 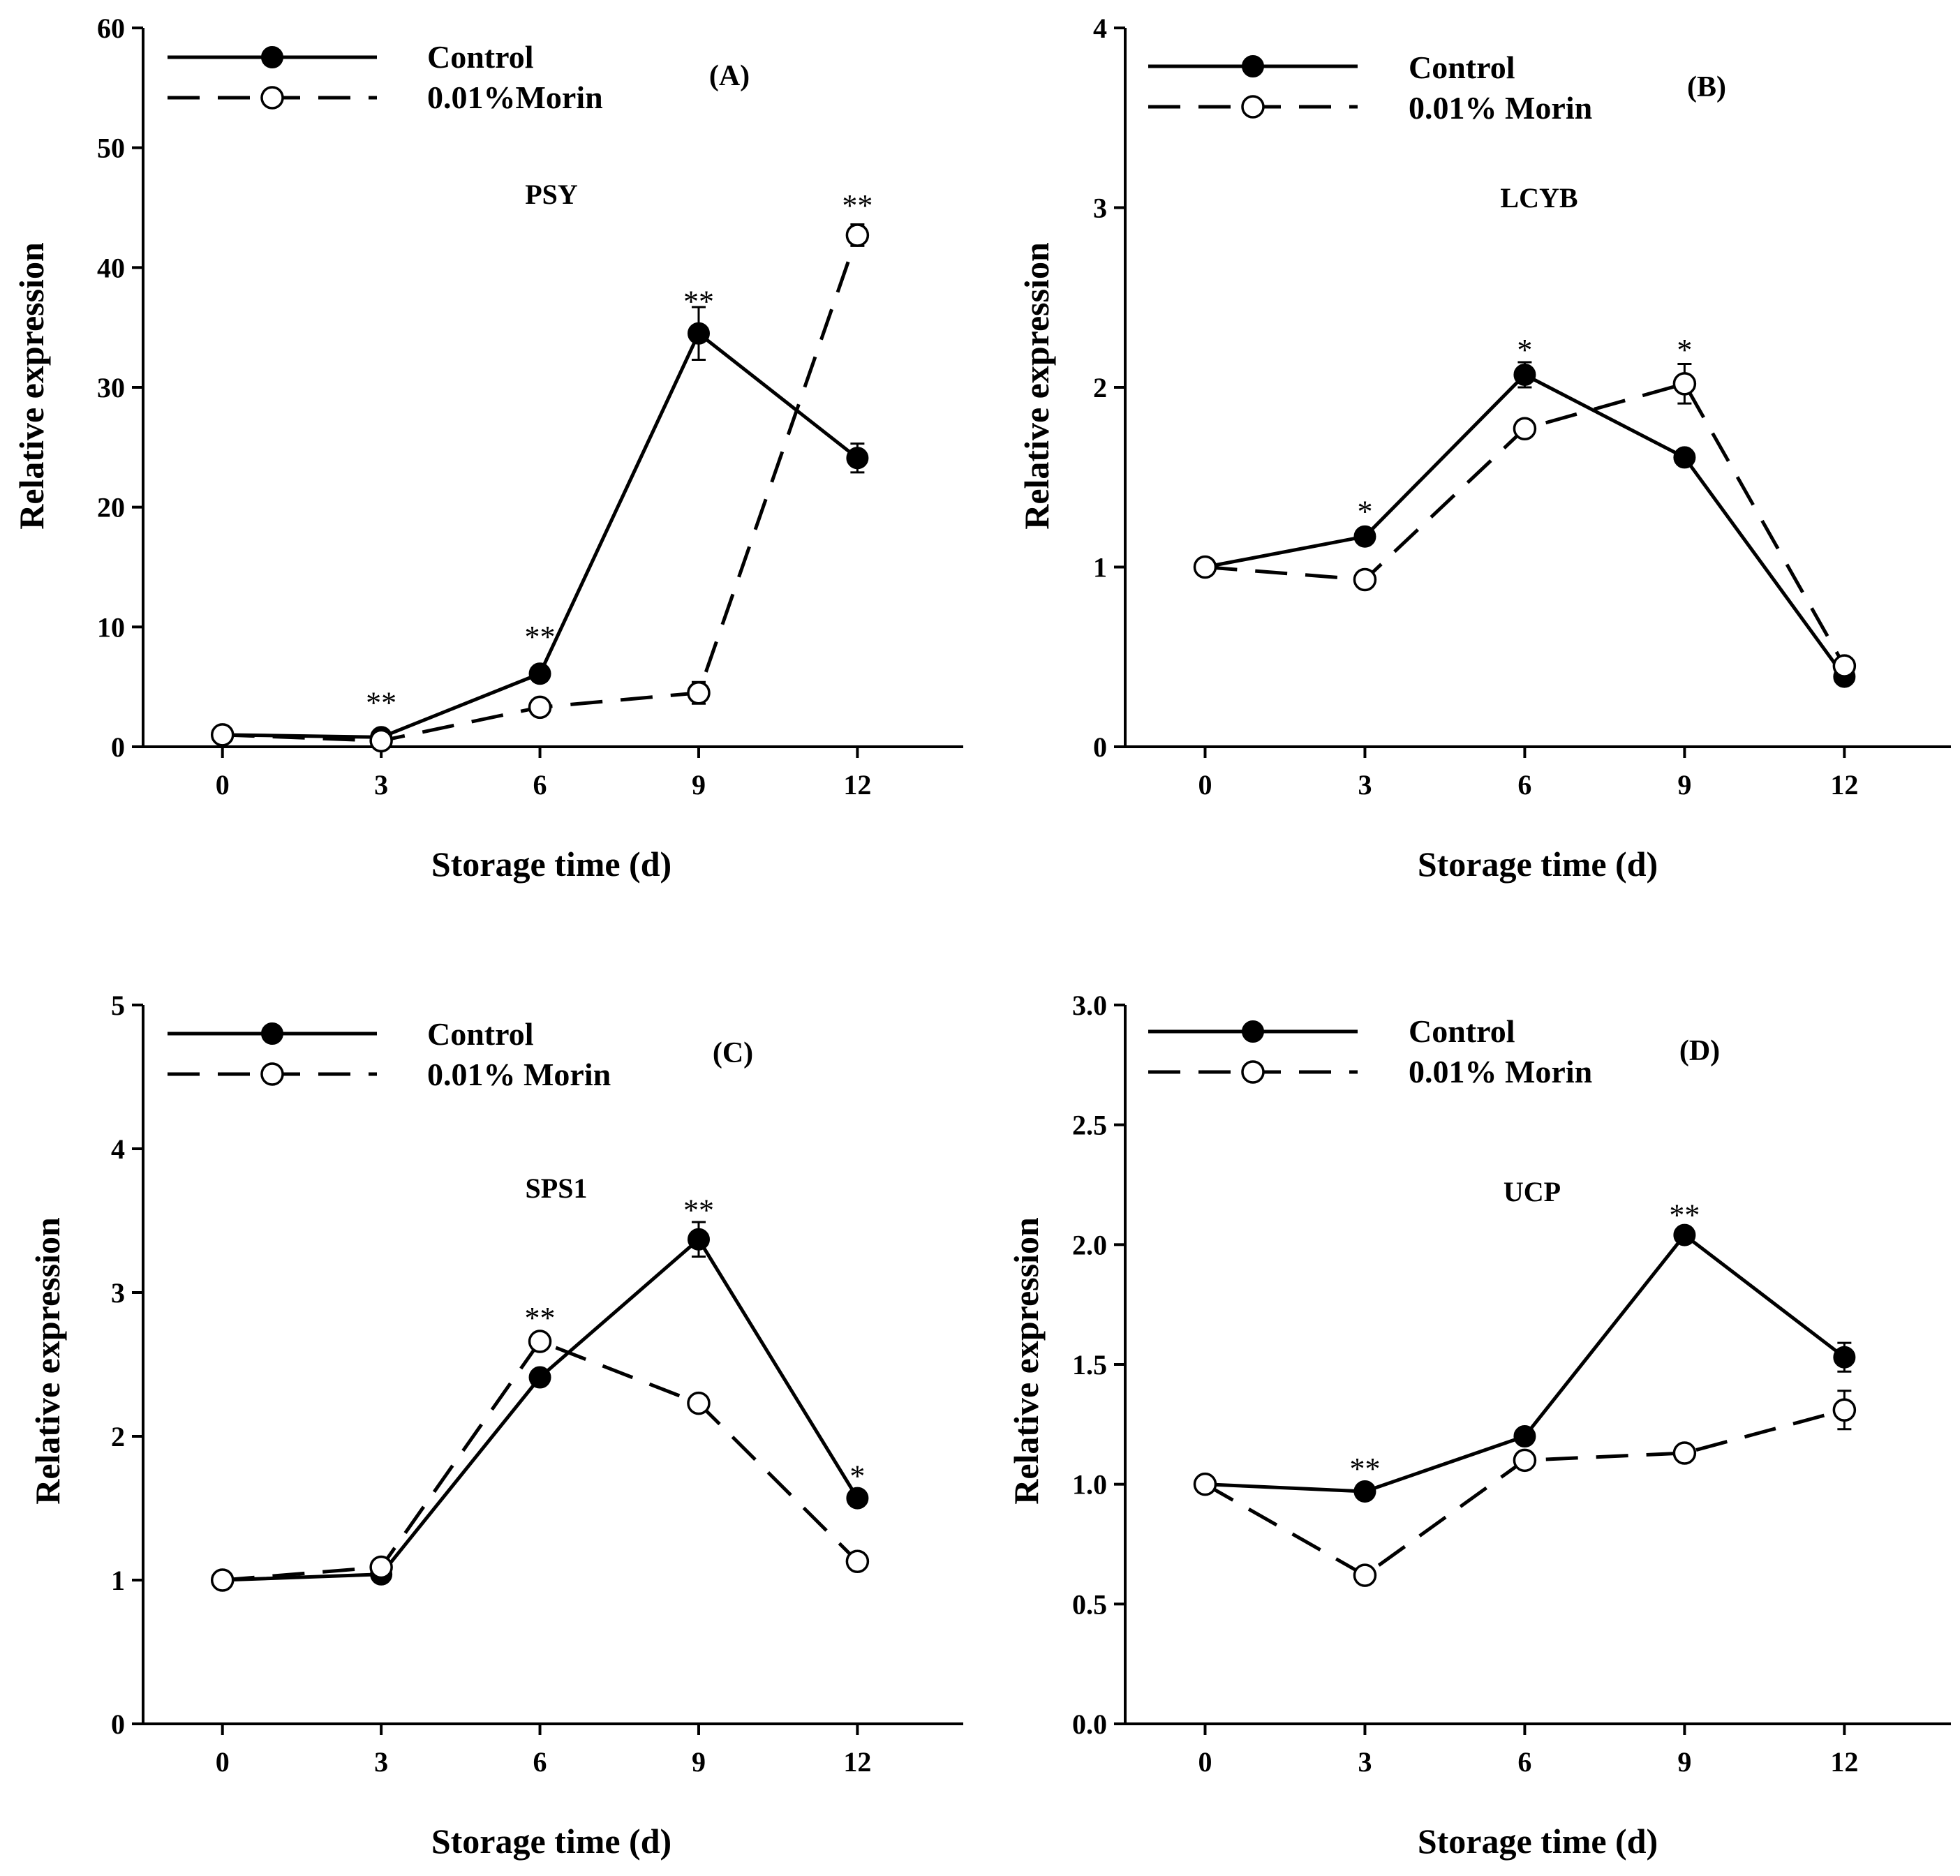 I want to click on y-tick-label: 40, so click(x=111, y=267).